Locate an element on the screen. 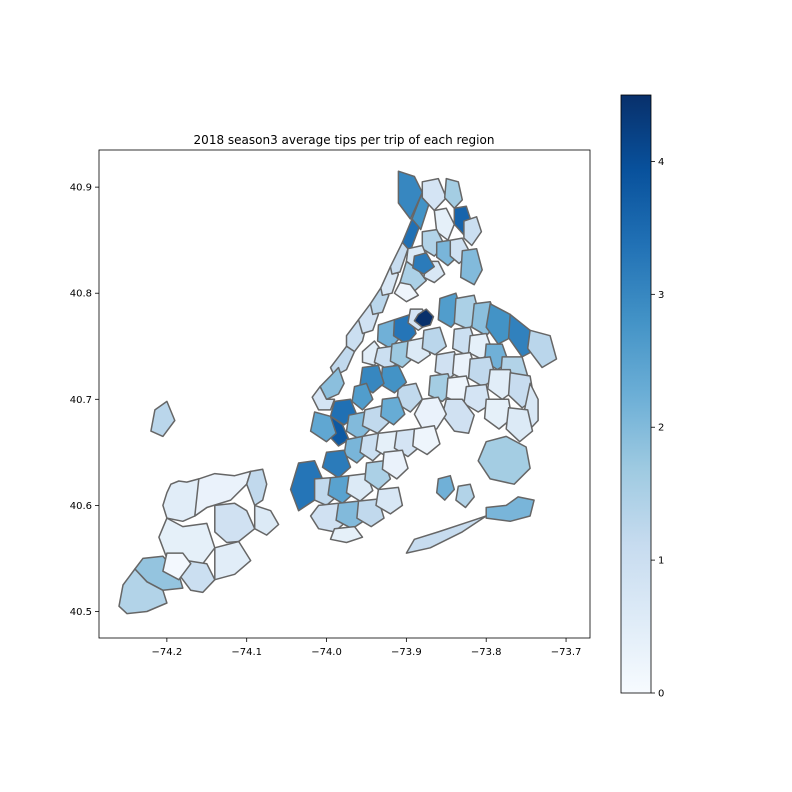 This screenshot has width=792, height=792. x-tick-label: −73.9 is located at coordinates (406, 652).